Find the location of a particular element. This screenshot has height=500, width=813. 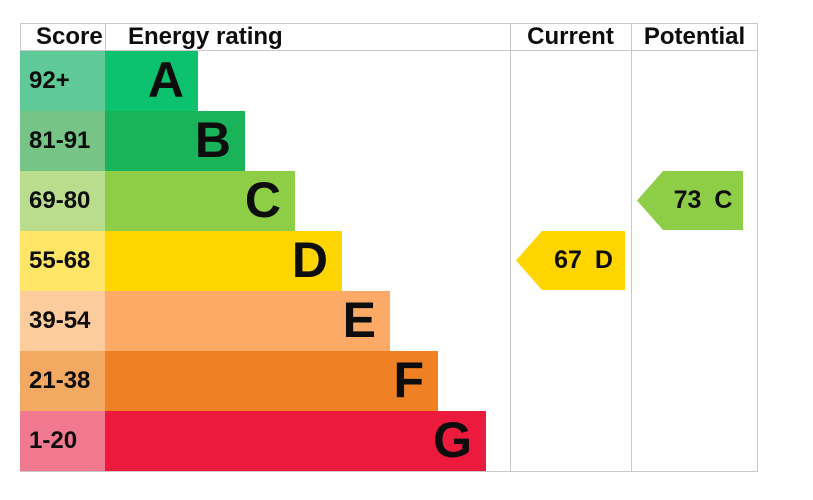

band-letter-e: E is located at coordinates (359, 320).